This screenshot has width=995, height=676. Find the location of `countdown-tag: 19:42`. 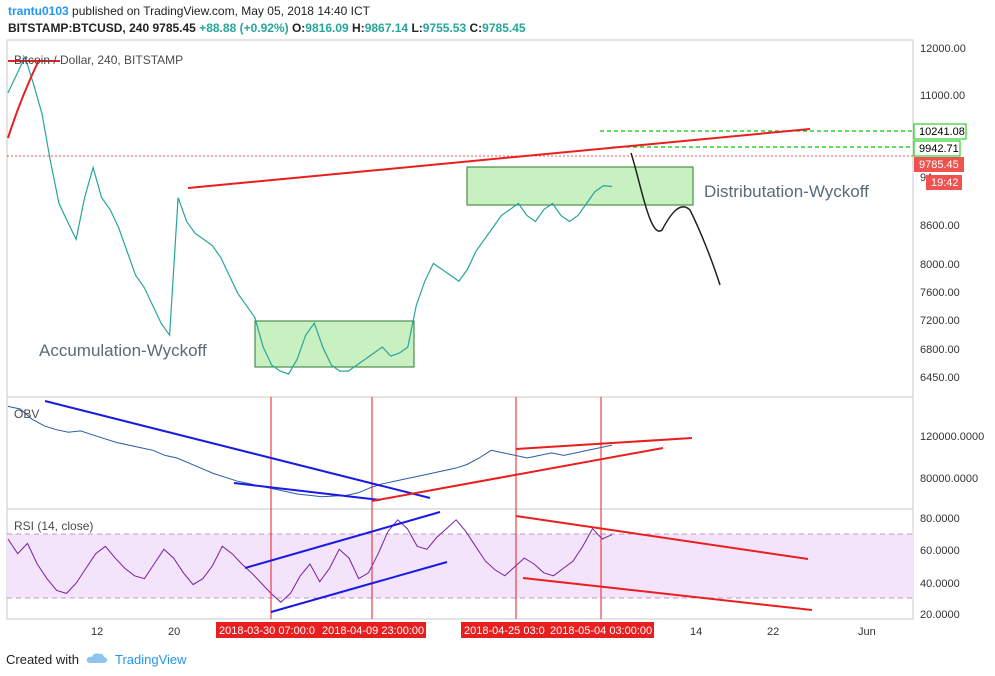

countdown-tag: 19:42 is located at coordinates (945, 183).